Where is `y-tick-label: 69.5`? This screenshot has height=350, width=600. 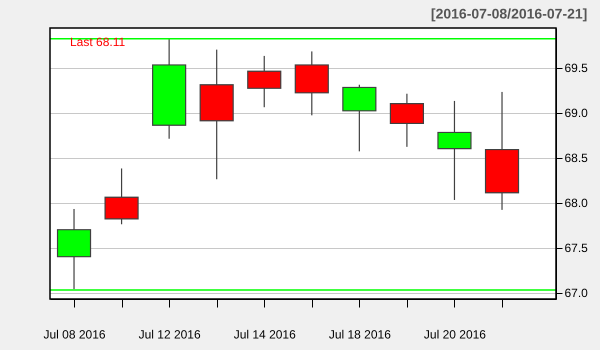
y-tick-label: 69.5 is located at coordinates (576, 68).